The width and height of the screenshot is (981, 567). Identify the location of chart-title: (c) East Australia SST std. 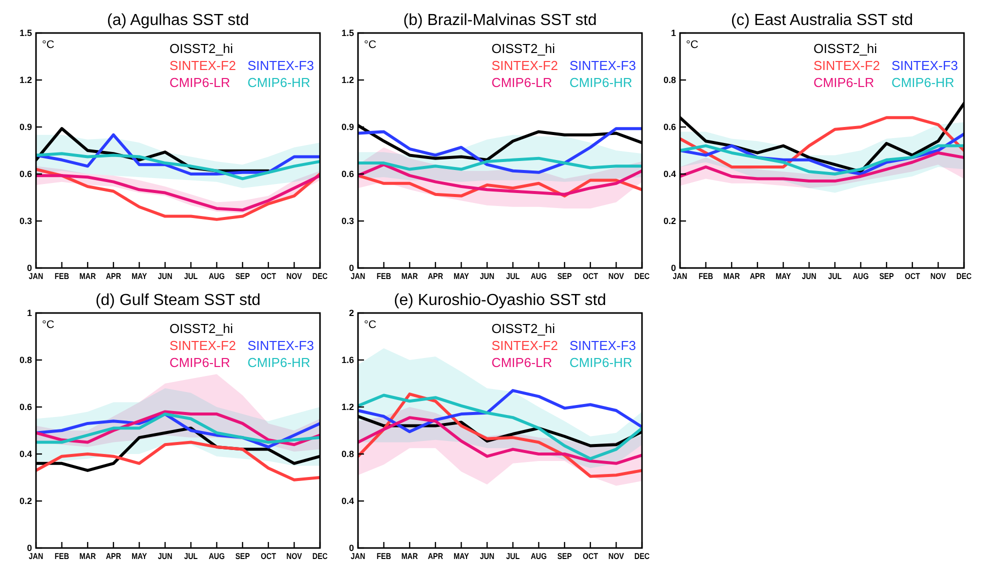
(822, 20).